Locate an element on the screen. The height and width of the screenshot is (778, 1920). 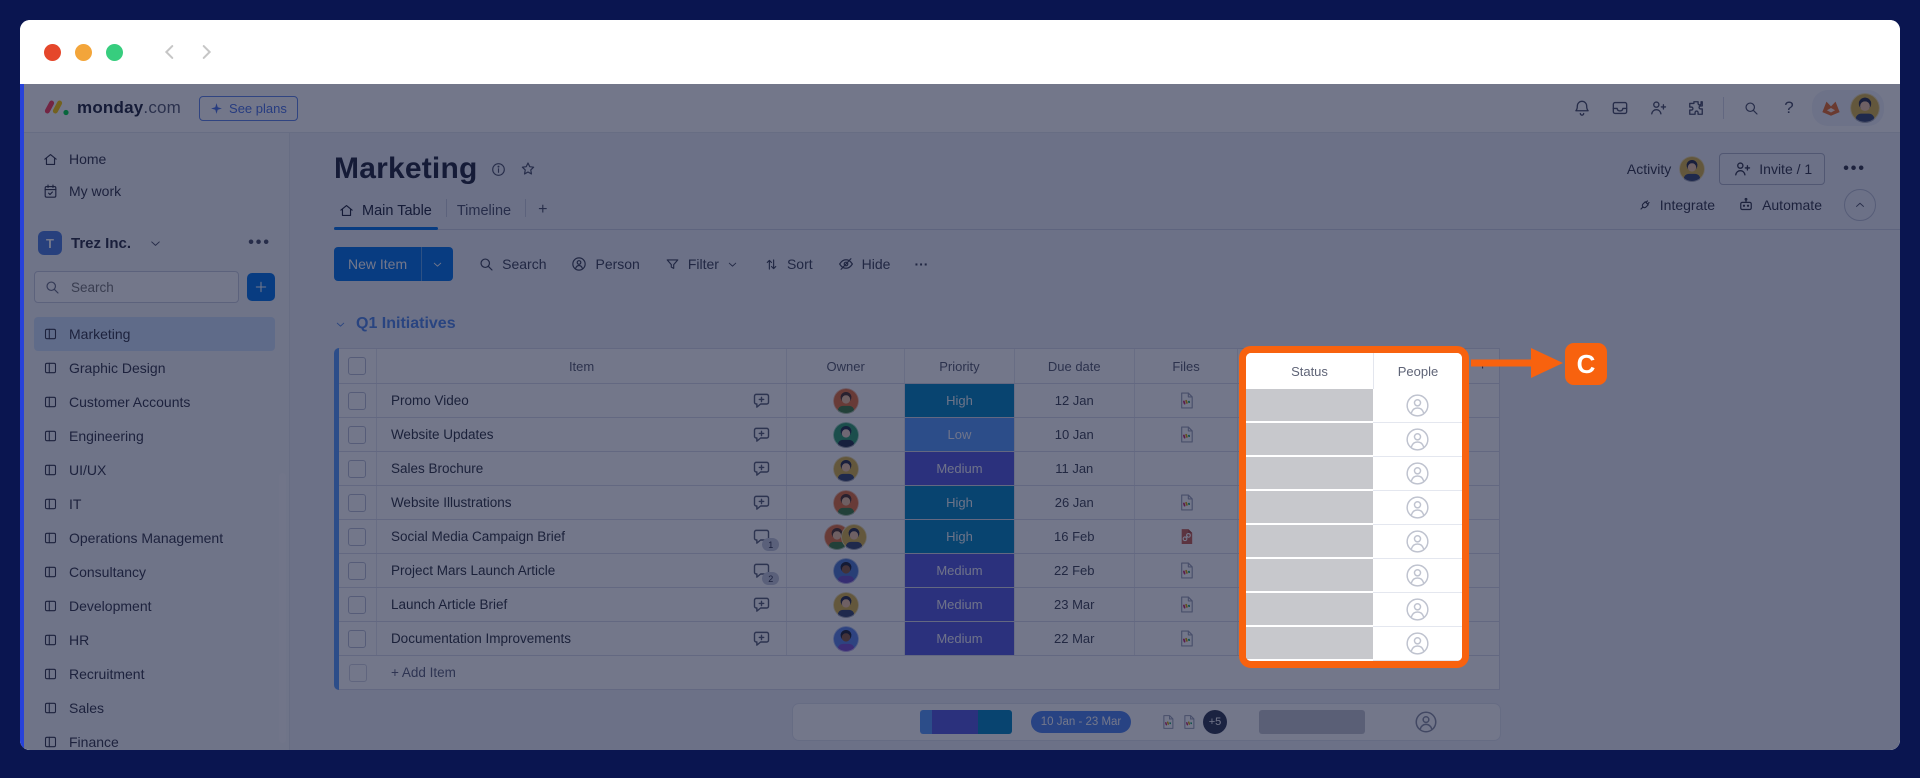
item-name: Project Mars Launch Article is located at coordinates (473, 570).